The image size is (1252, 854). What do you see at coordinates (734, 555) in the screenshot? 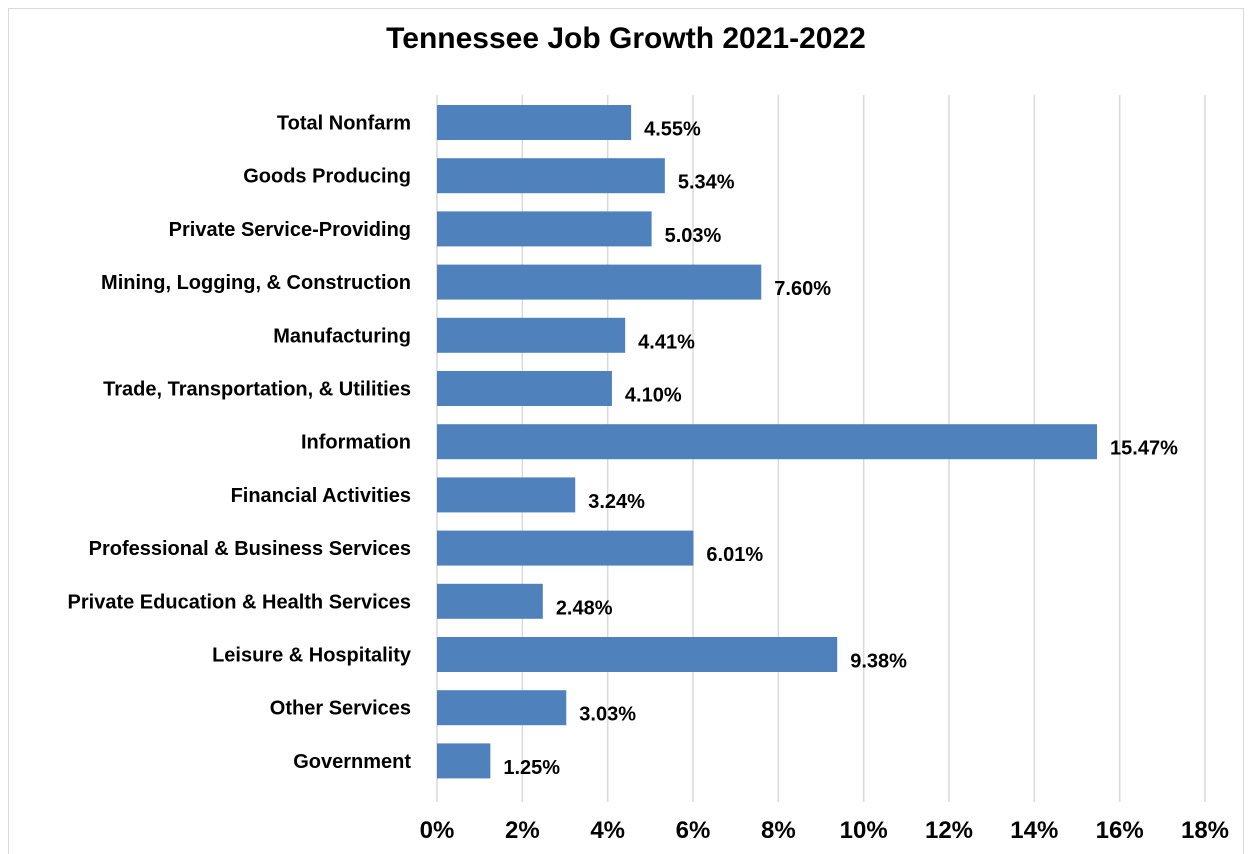
I see `data-label: 6.01%` at bounding box center [734, 555].